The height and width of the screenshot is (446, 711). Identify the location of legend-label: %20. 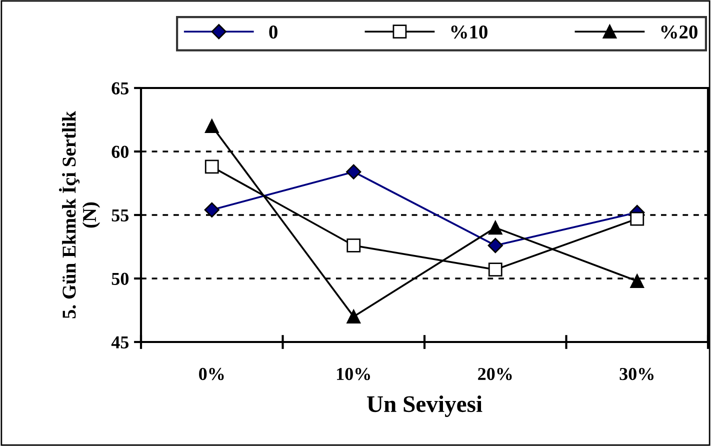
(679, 32).